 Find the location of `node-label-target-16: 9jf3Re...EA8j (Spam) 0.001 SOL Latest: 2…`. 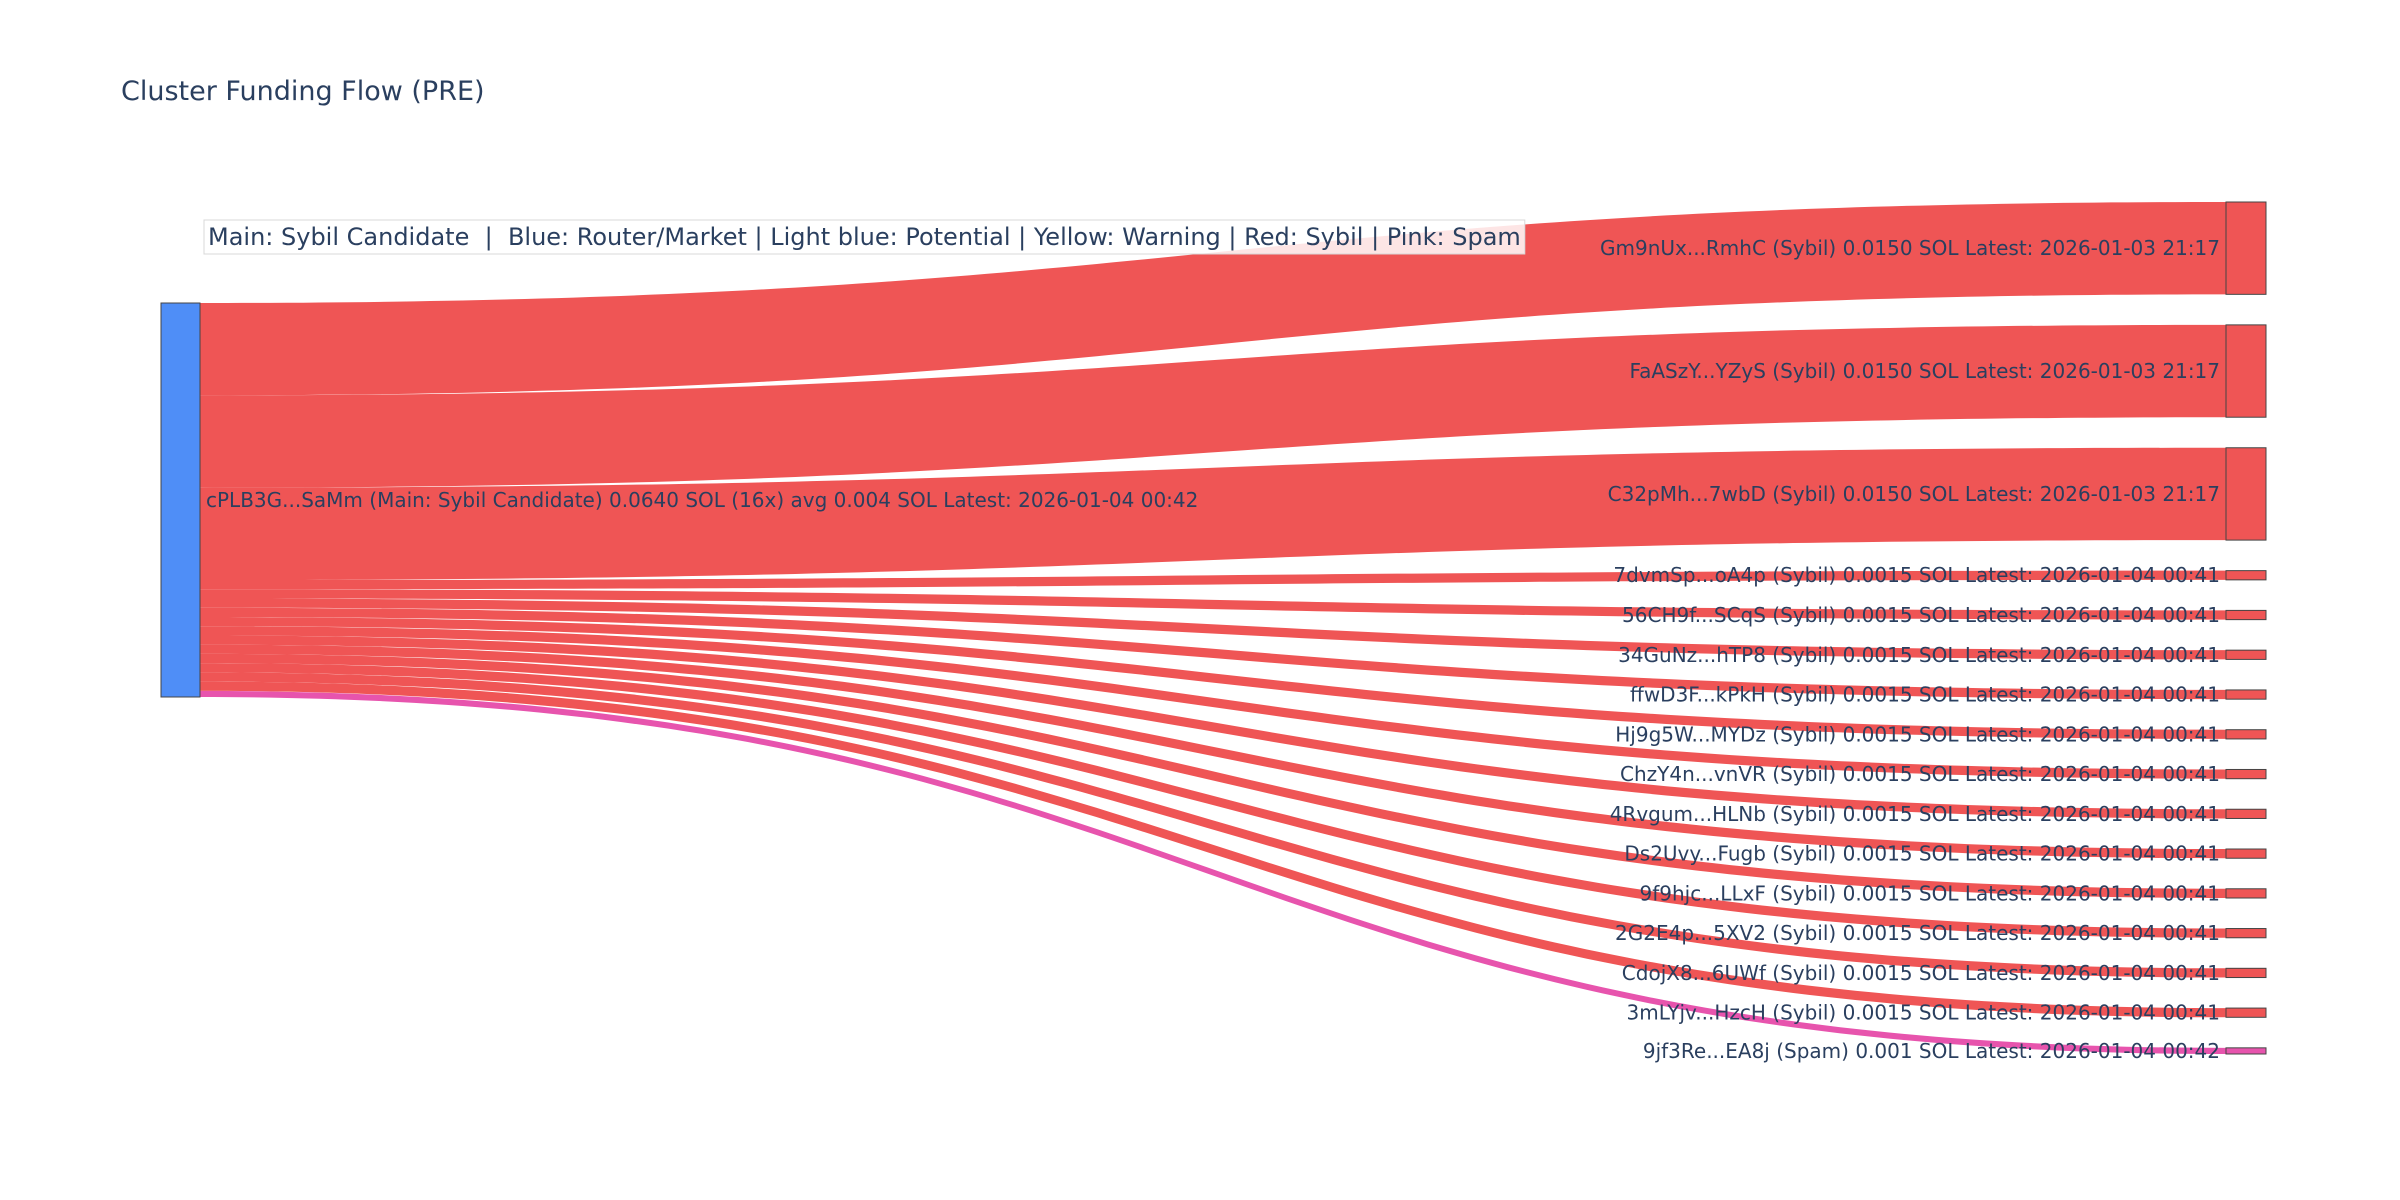

node-label-target-16: 9jf3Re...EA8j (Spam) 0.001 SOL Latest: 2… is located at coordinates (1931, 1051).